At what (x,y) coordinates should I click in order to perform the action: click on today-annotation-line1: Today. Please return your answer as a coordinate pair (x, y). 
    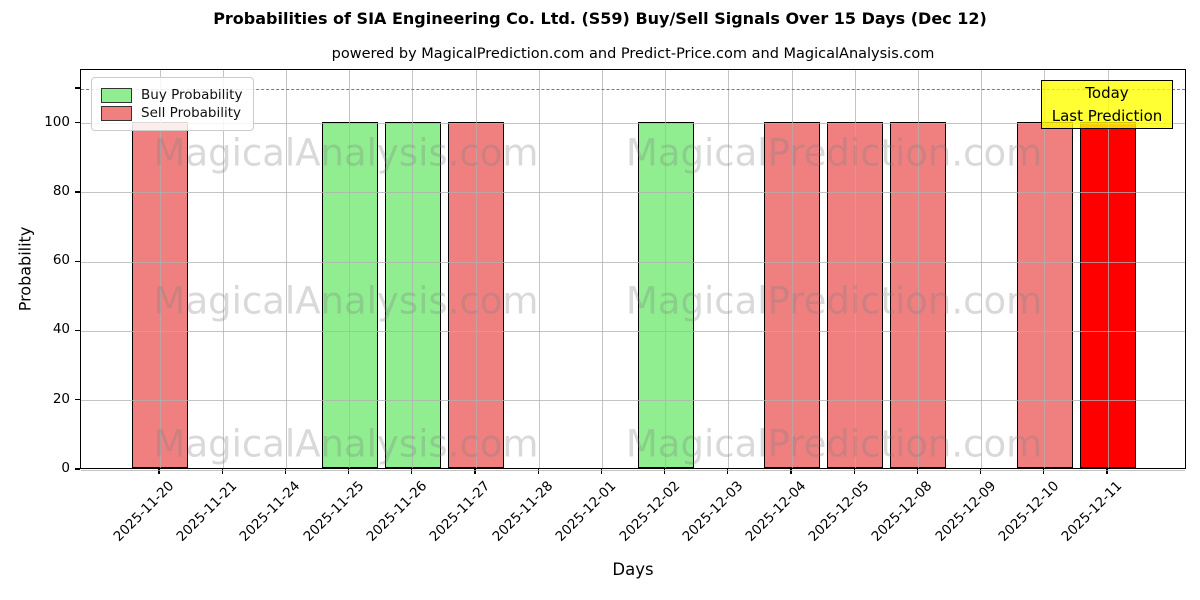
    Looking at the image, I should click on (1107, 93).